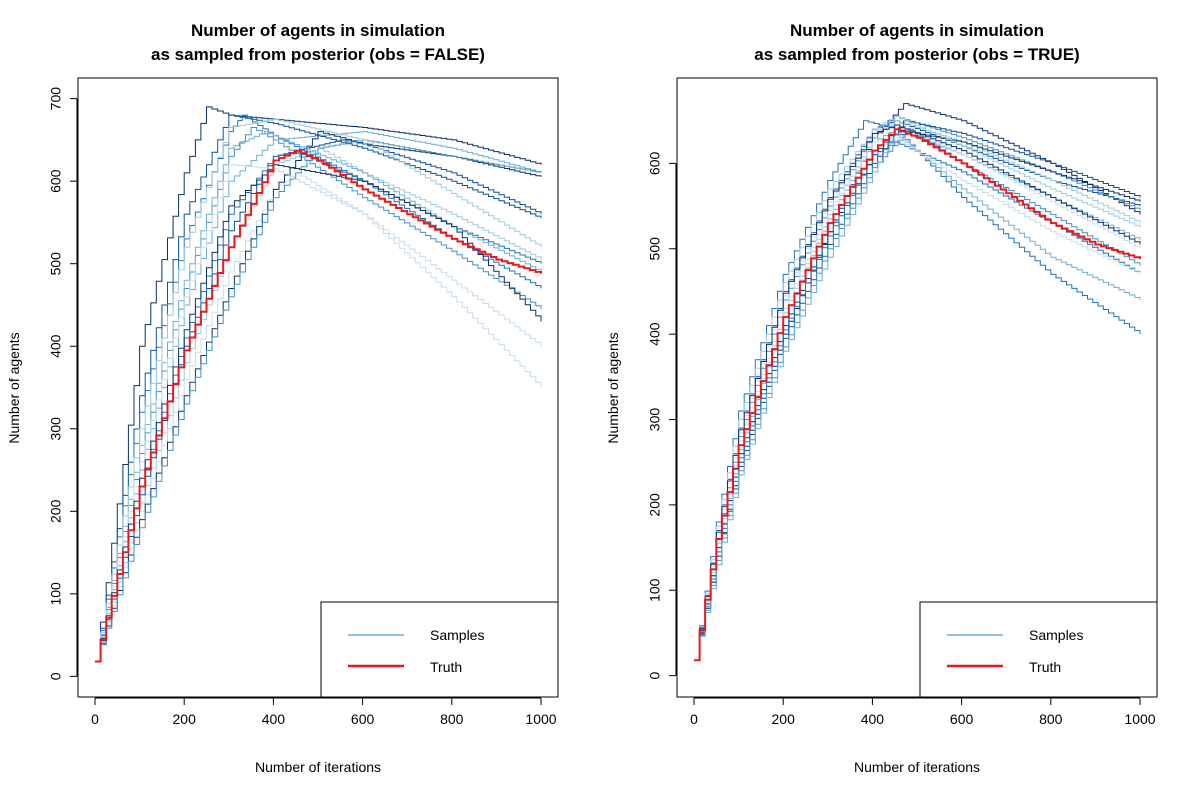 The image size is (1198, 801). What do you see at coordinates (916, 54) in the screenshot?
I see `chart-subtitle: as sampled from posterior (obs = TRUE)` at bounding box center [916, 54].